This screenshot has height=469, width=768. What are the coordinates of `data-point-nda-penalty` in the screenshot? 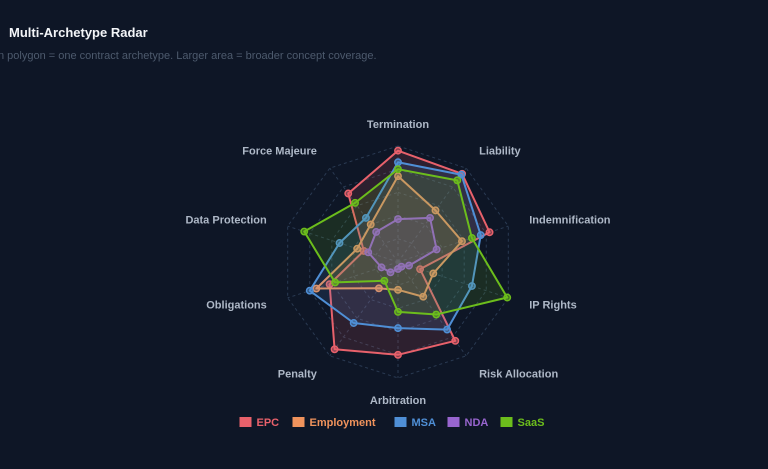 It's located at (390, 272).